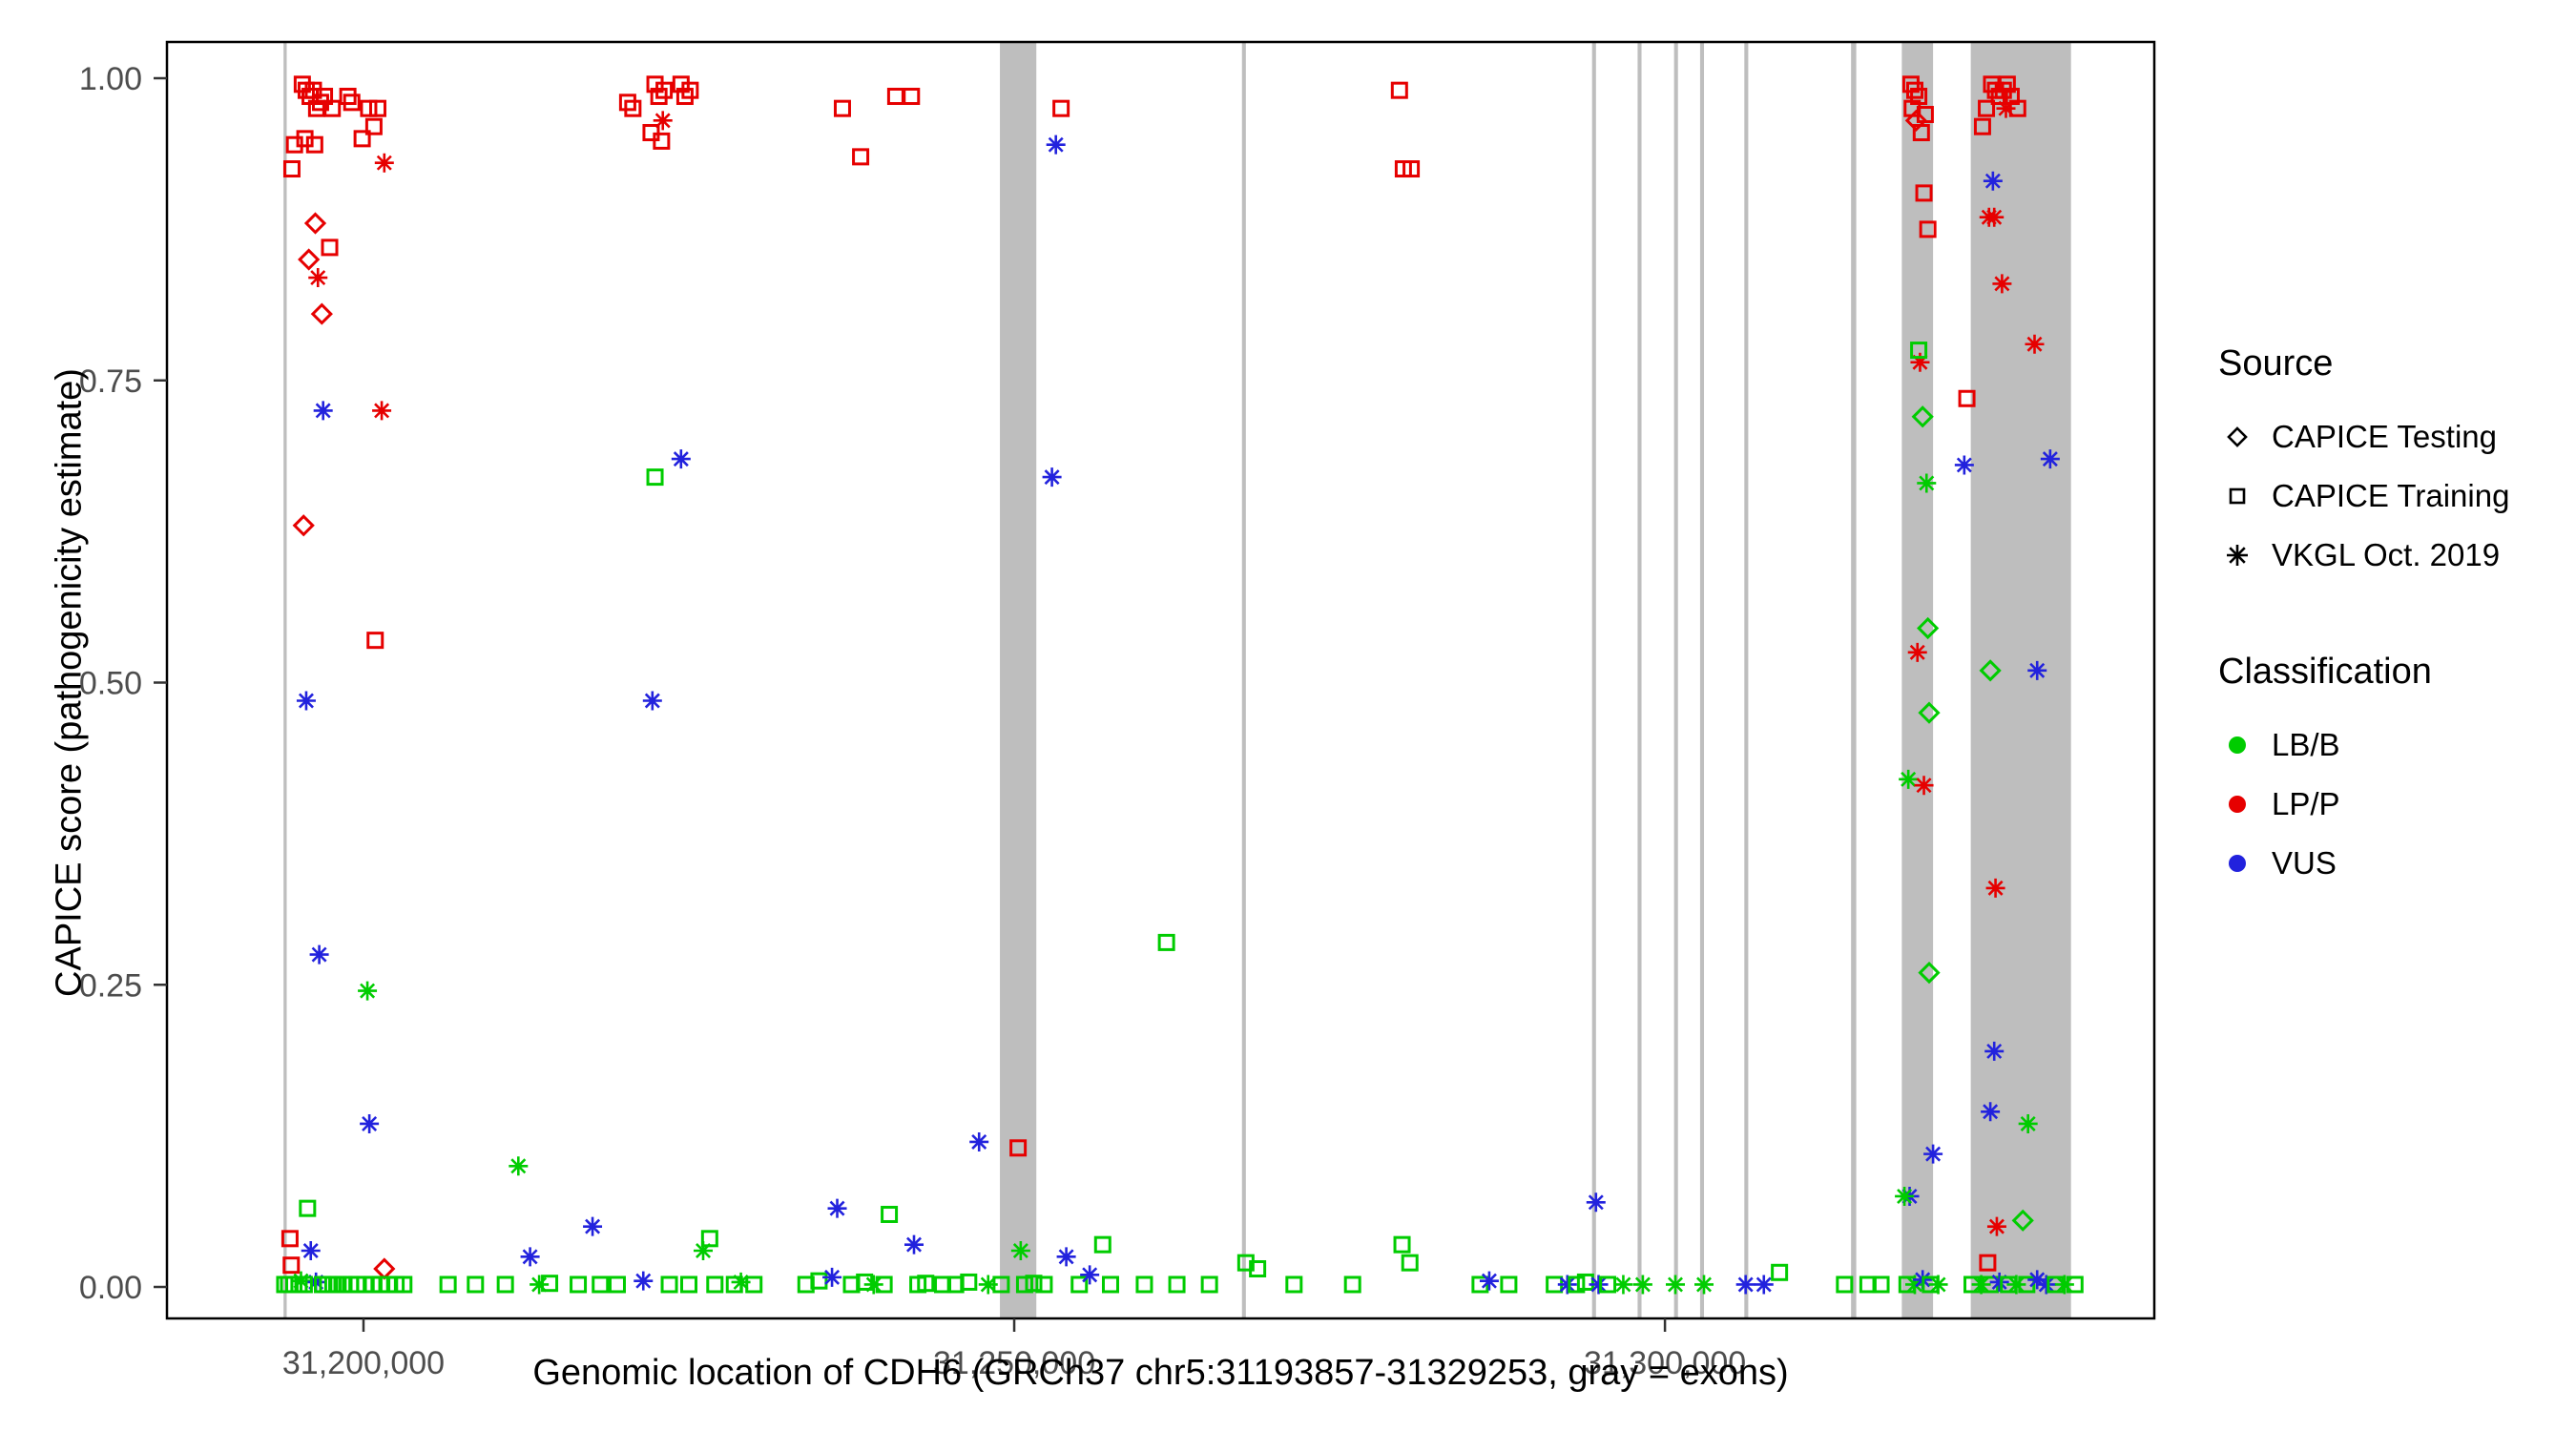 The image size is (2576, 1431). What do you see at coordinates (110, 684) in the screenshot?
I see `y-tick-label: 0.50` at bounding box center [110, 684].